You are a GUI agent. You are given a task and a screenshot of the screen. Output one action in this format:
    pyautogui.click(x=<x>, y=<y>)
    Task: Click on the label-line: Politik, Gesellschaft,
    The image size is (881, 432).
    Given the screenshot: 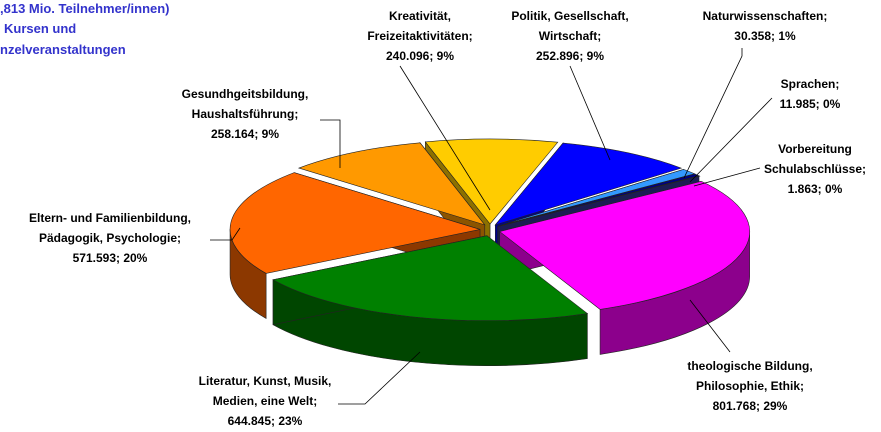 What is the action you would take?
    pyautogui.click(x=569, y=16)
    